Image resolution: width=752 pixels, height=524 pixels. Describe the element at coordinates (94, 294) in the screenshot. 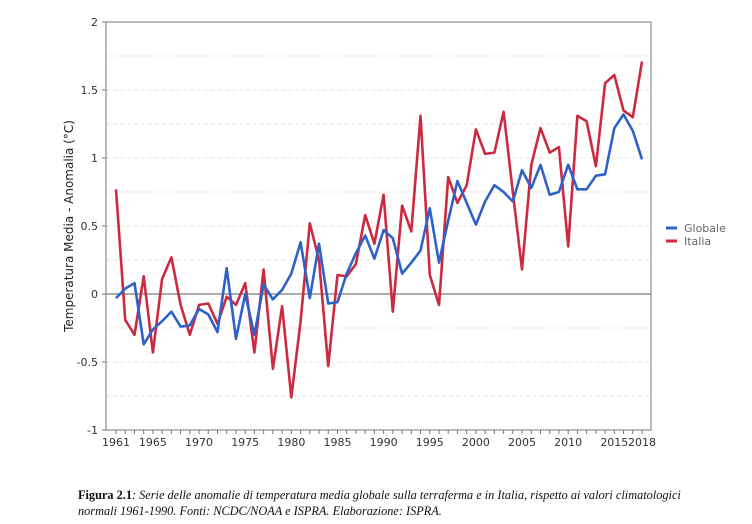

I see `y-tick-label: 0` at that location.